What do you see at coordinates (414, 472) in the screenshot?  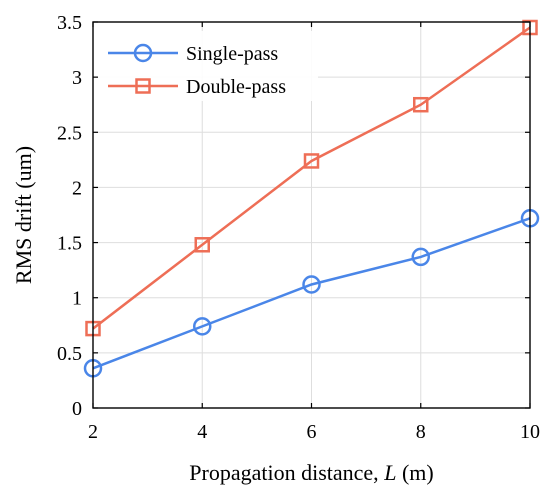 I see `x-axis-title-unit: (m)` at bounding box center [414, 472].